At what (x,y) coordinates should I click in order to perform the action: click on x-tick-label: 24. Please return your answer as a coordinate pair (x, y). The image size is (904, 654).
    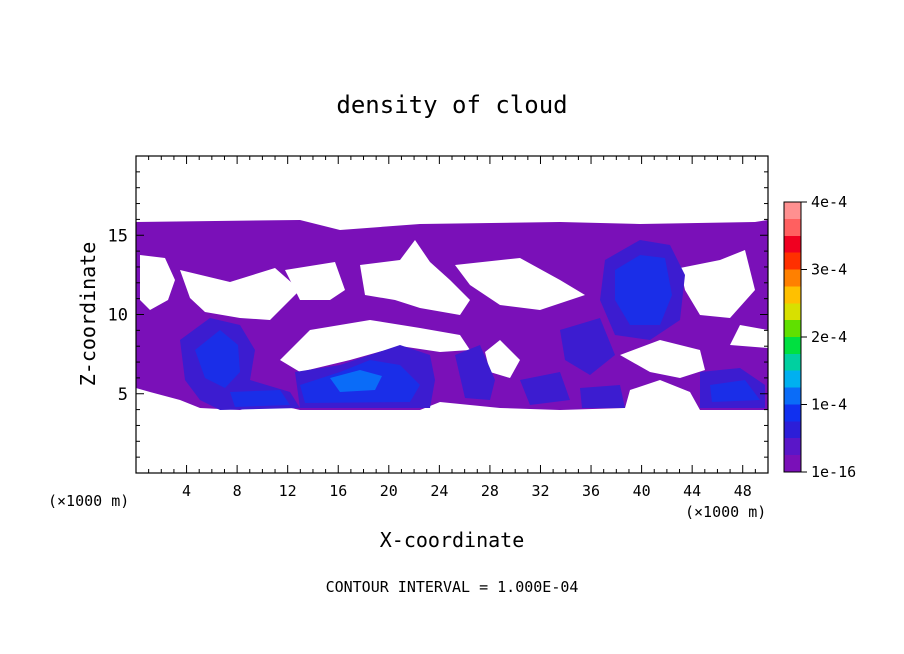
    Looking at the image, I should click on (439, 491).